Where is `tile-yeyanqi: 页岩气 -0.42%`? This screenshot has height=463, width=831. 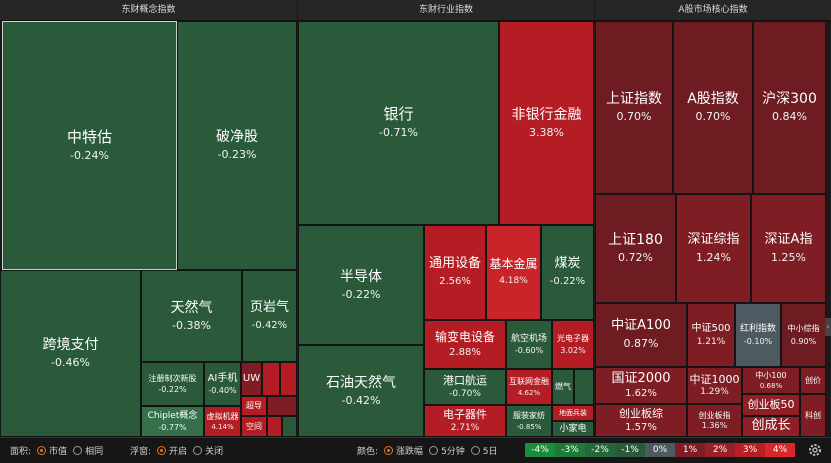 tile-yeyanqi: 页岩气 -0.42% is located at coordinates (269, 316).